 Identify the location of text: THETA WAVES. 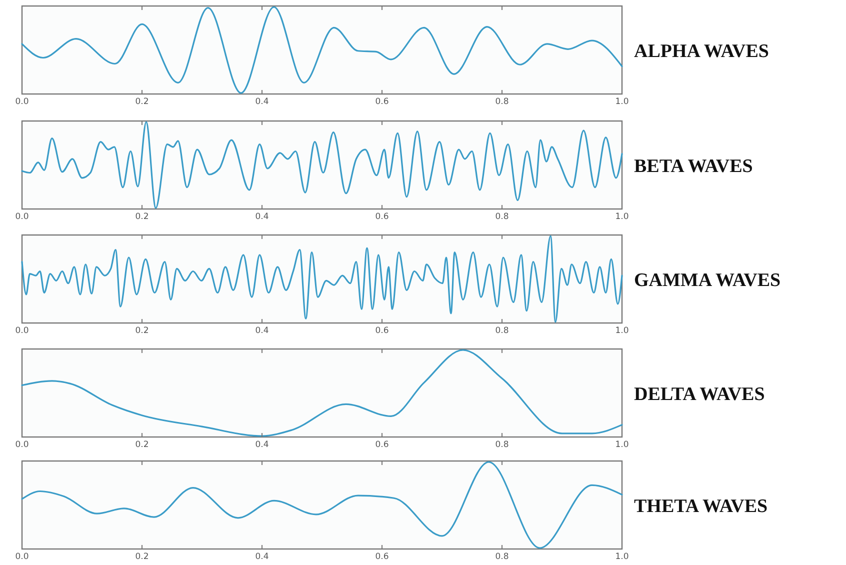
(701, 506).